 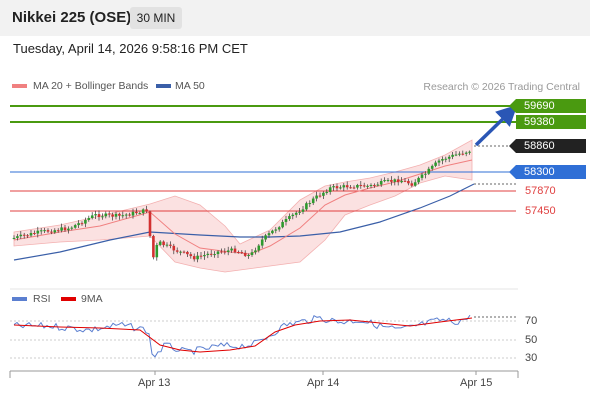 What do you see at coordinates (156, 18) in the screenshot?
I see `timeframe-button: 30 MIN` at bounding box center [156, 18].